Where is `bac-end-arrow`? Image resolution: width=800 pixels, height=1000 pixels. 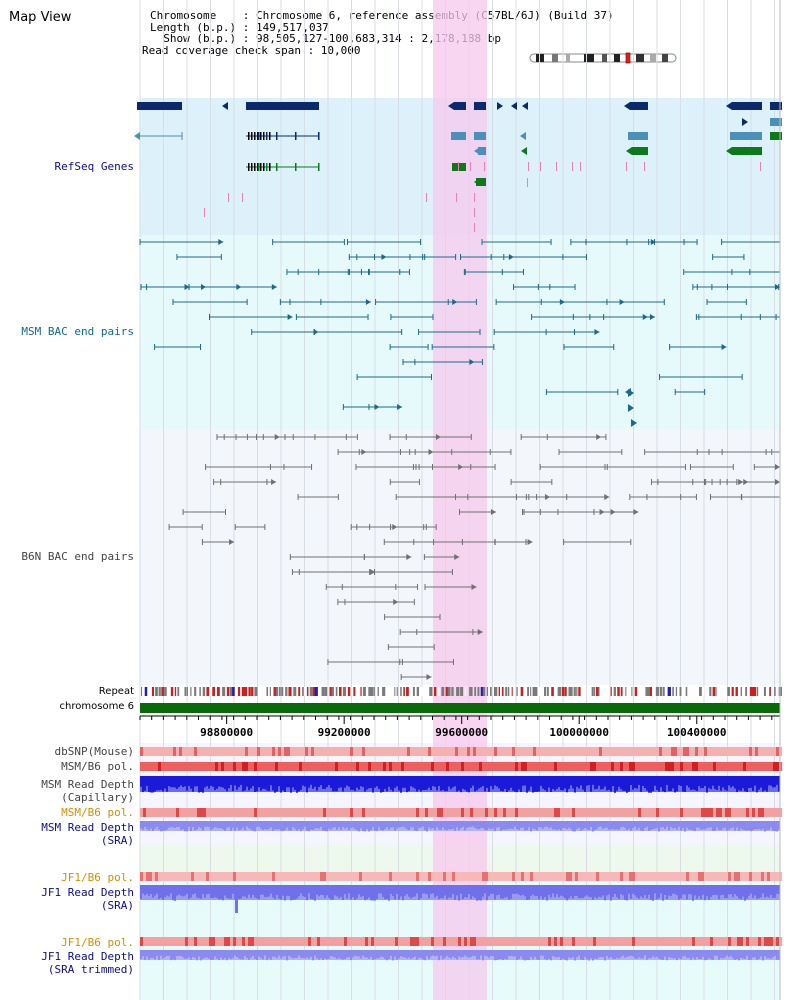
bac-end-arrow is located at coordinates (628, 392).